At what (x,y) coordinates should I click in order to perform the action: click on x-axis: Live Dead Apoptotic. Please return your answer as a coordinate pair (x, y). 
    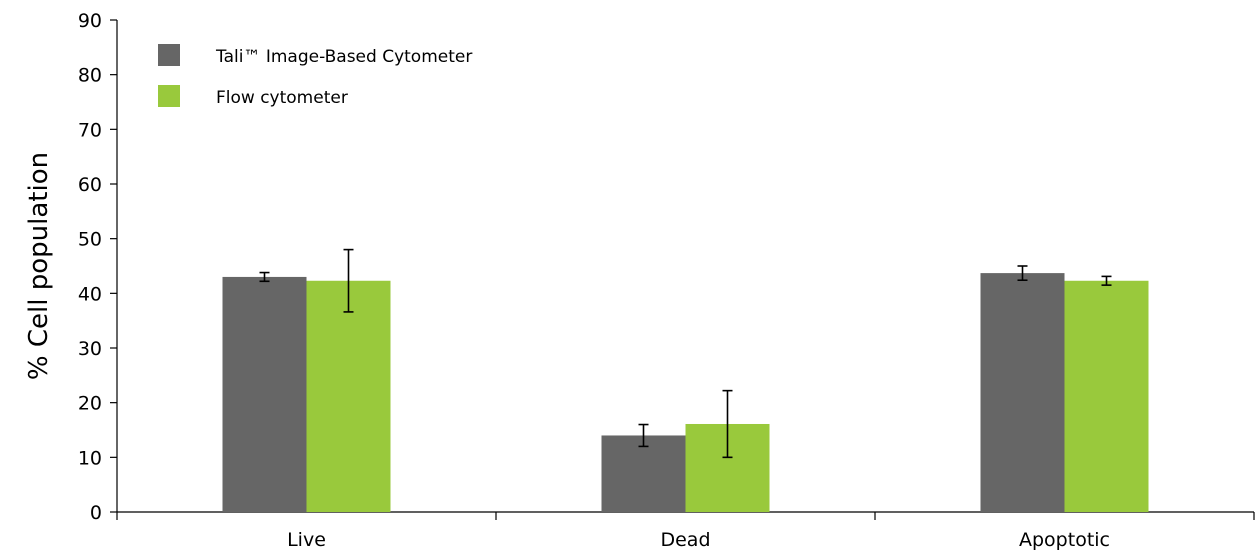
    Looking at the image, I should click on (685, 531).